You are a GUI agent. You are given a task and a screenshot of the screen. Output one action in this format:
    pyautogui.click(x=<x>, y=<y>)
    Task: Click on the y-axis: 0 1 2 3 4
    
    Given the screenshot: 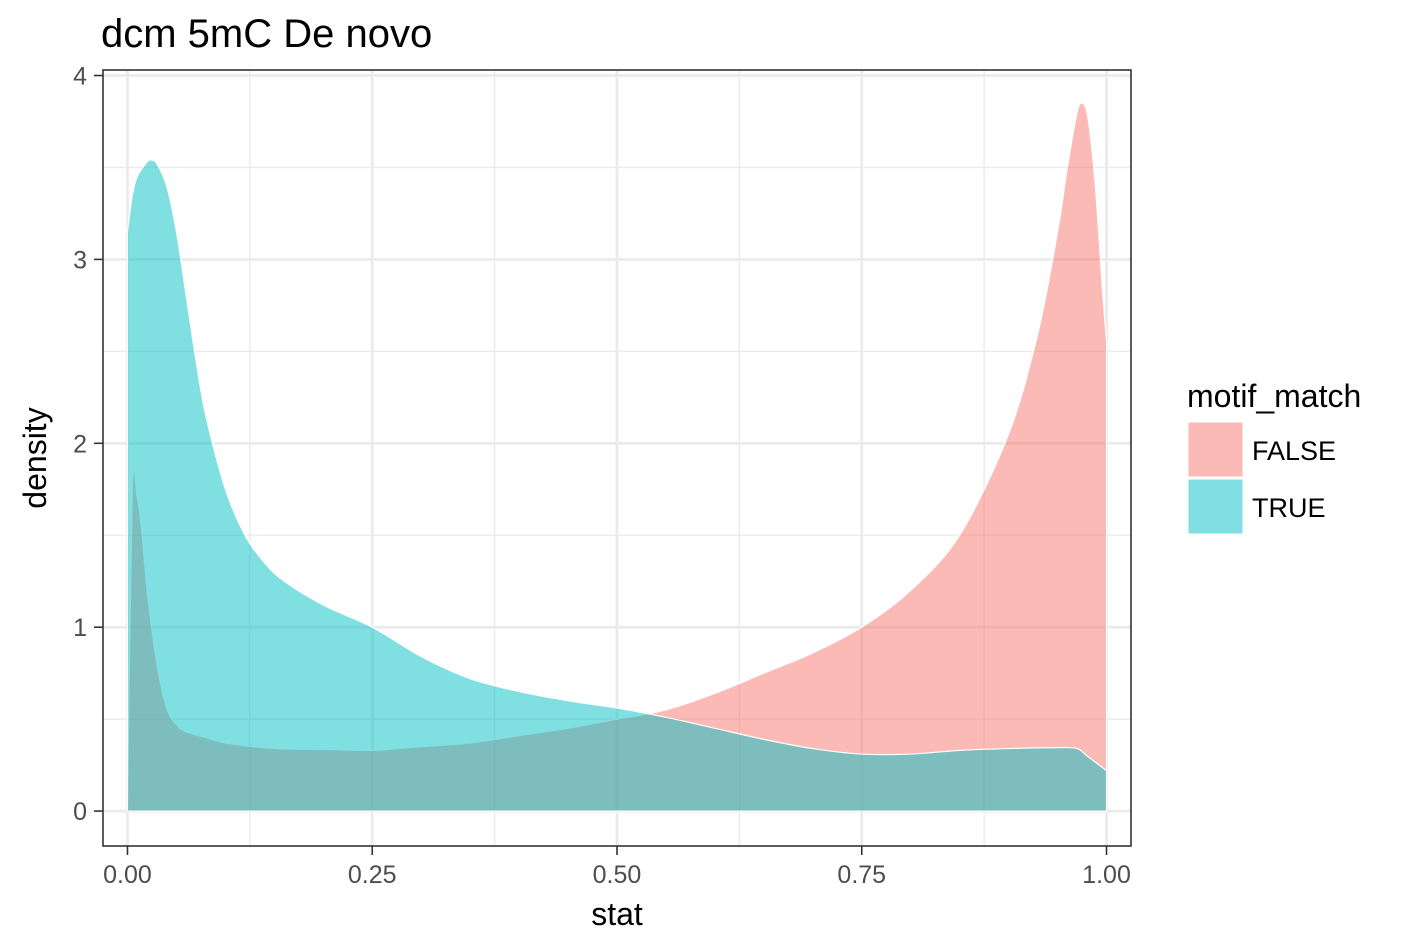 What is the action you would take?
    pyautogui.click(x=88, y=444)
    